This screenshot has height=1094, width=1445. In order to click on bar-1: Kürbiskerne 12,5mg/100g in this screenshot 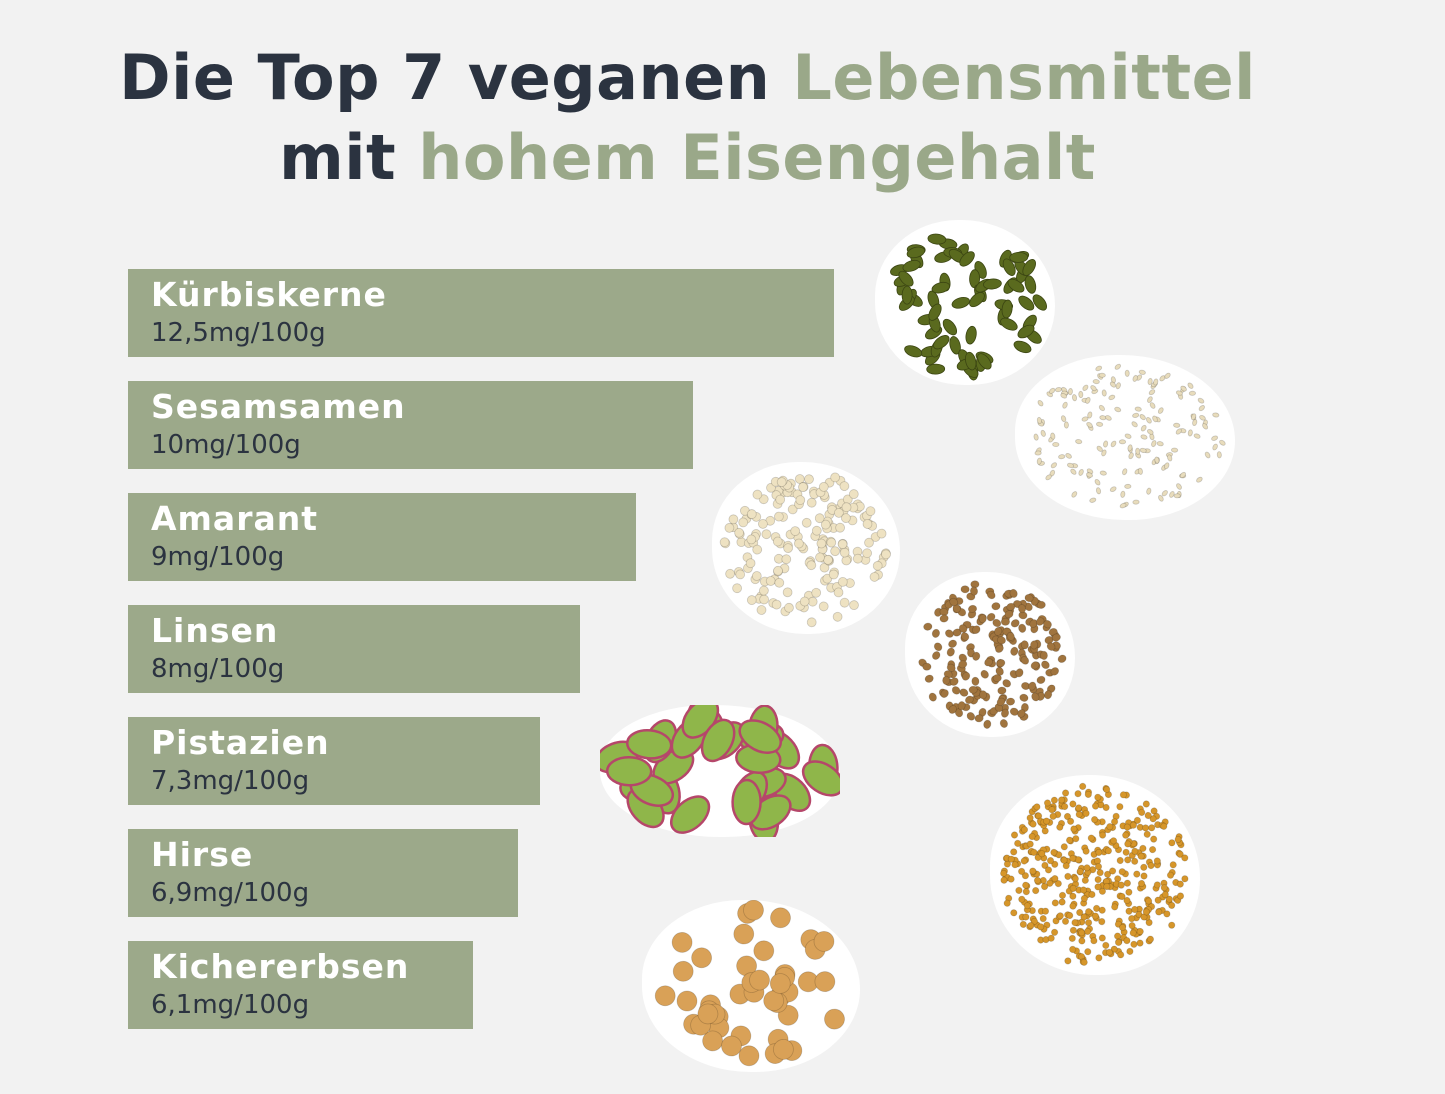, I will do `click(481, 313)`.